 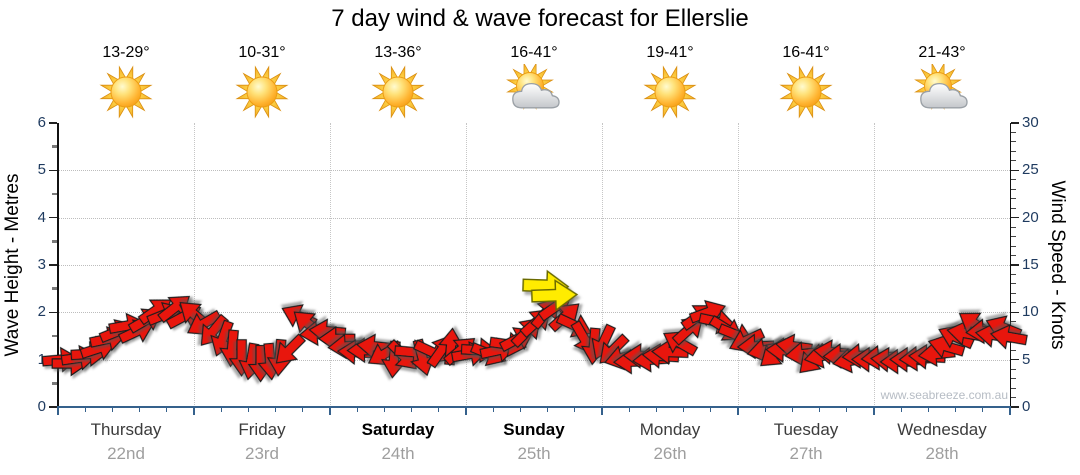 What do you see at coordinates (942, 453) in the screenshot?
I see `day-date-label: 28th` at bounding box center [942, 453].